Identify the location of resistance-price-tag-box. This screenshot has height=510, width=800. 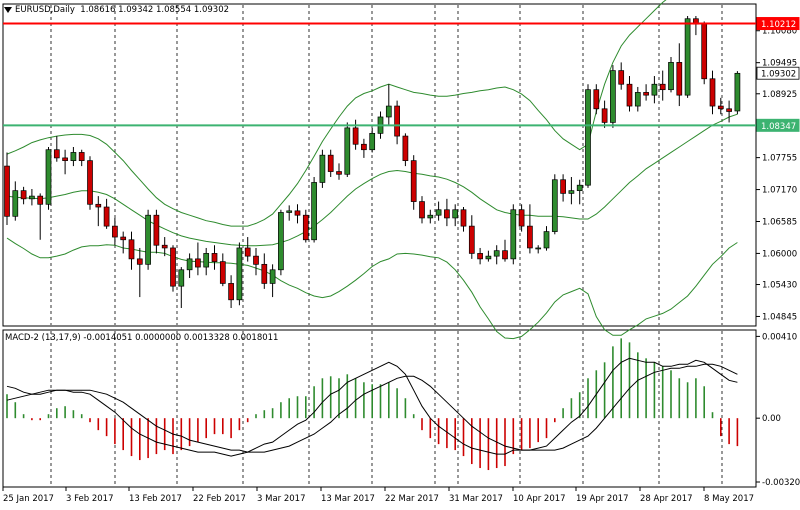
(778, 24).